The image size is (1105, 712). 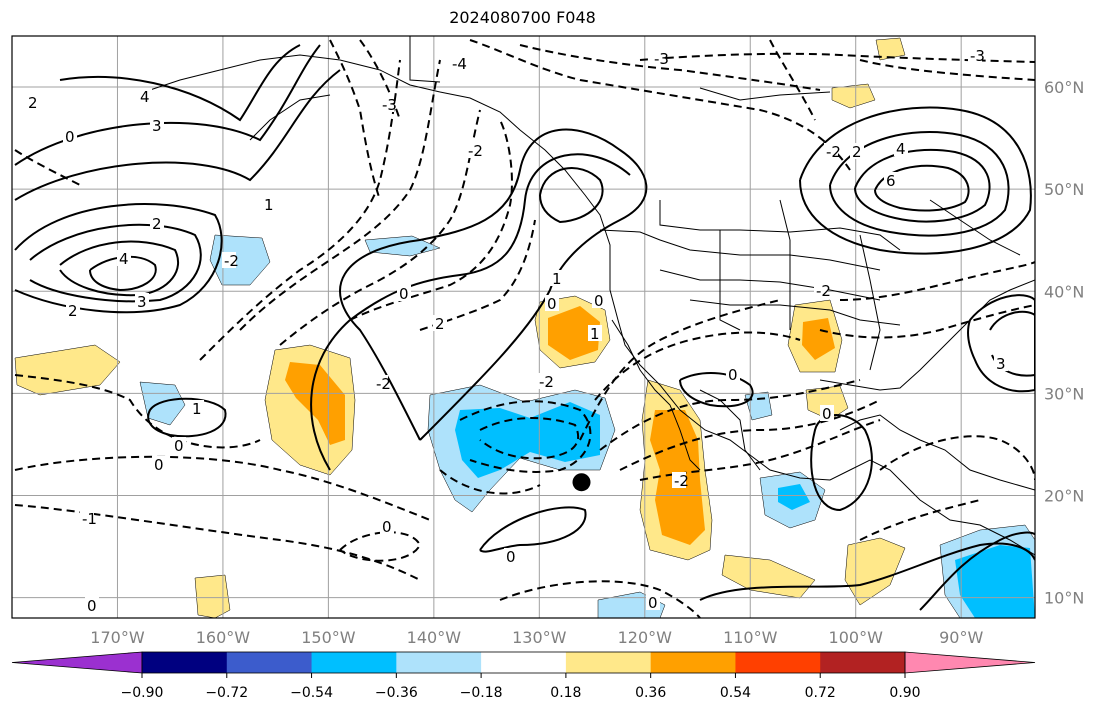 What do you see at coordinates (1064, 343) in the screenshot?
I see `latitude-labels: 10°N 20°N 30°N 40°N 50°N 60°N` at bounding box center [1064, 343].